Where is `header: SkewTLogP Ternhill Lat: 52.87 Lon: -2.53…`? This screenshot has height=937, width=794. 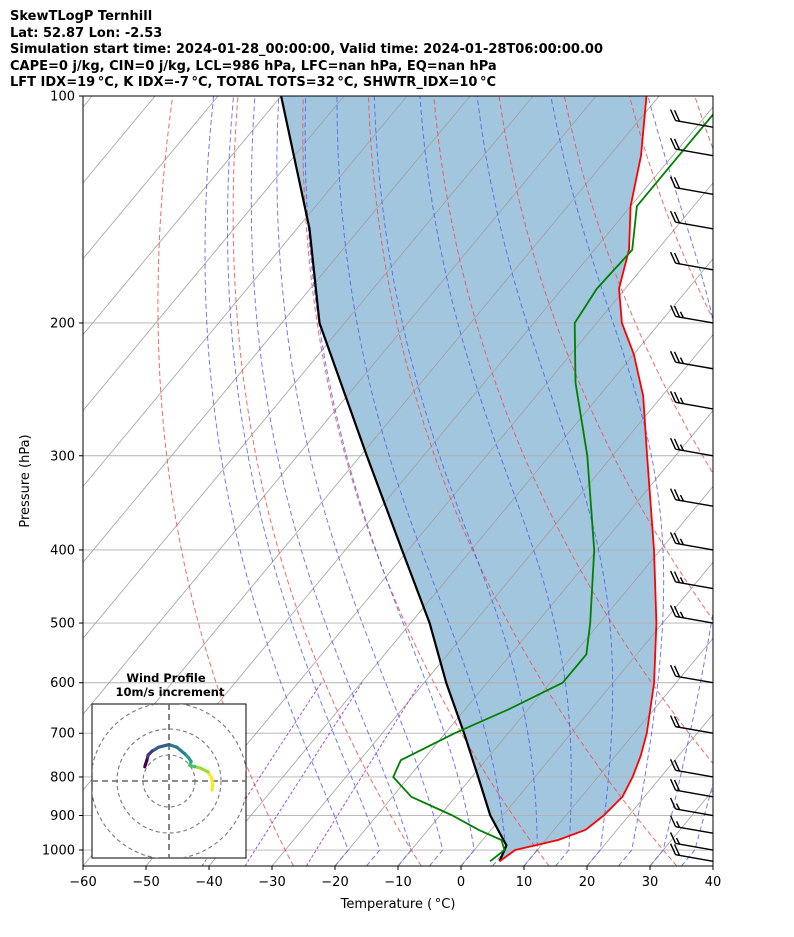
header: SkewTLogP Ternhill Lat: 52.87 Lon: -2.53… is located at coordinates (400, 50).